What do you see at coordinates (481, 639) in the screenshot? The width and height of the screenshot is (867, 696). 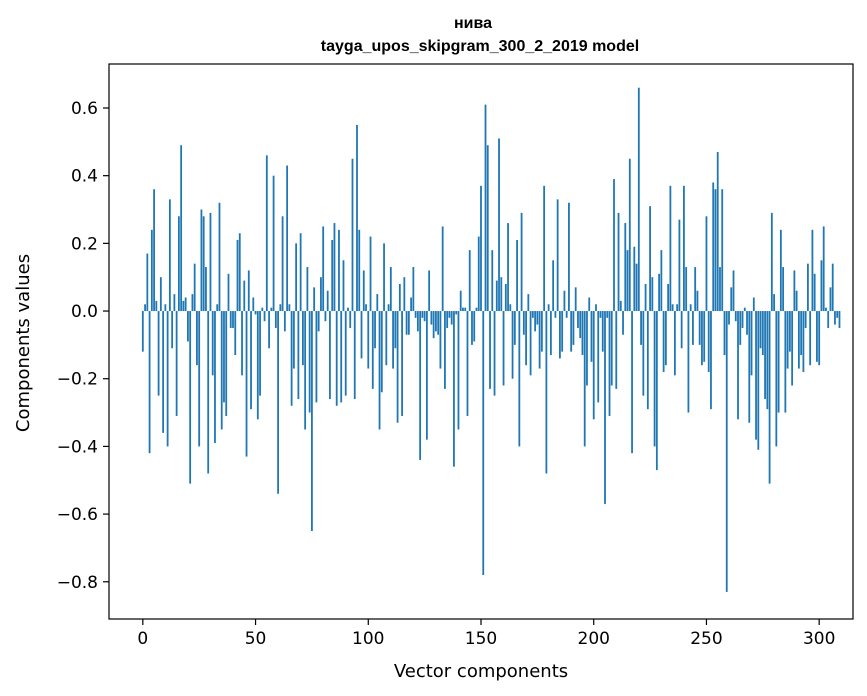 I see `x-tick-label: 150` at bounding box center [481, 639].